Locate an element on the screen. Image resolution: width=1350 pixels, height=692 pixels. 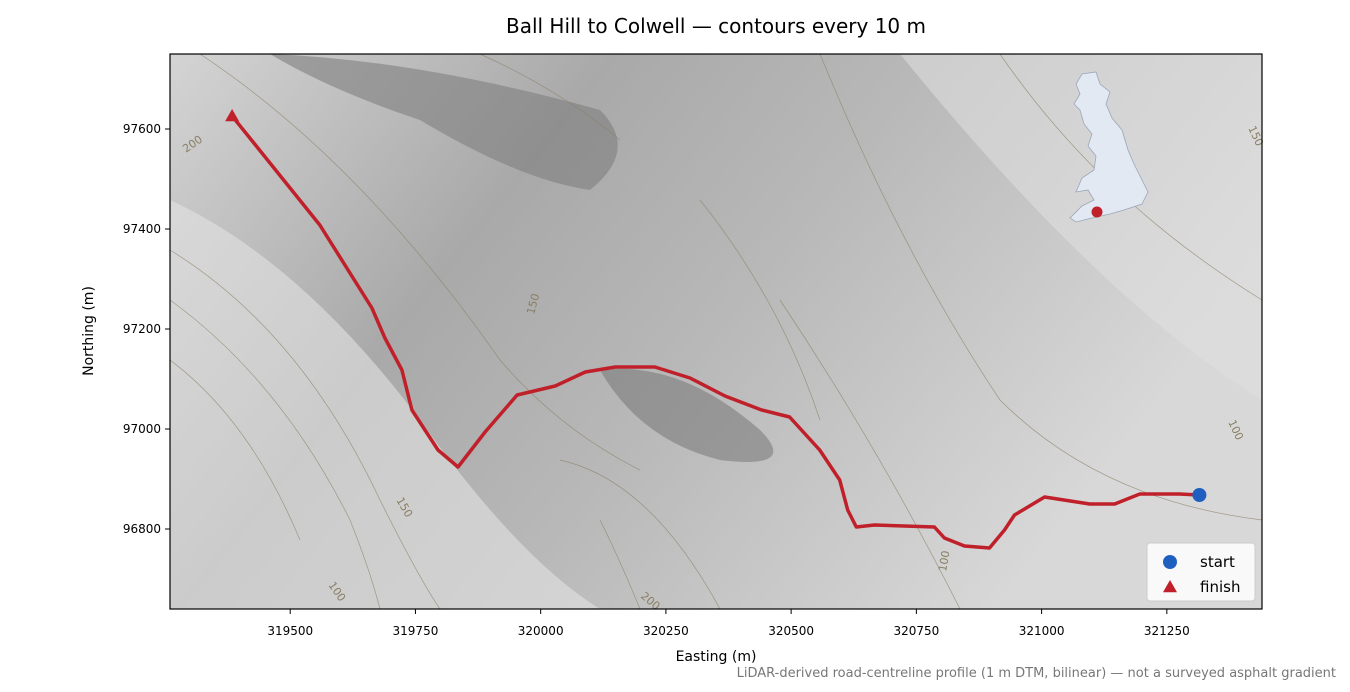
x-tick-label: 319750 is located at coordinates (416, 631).